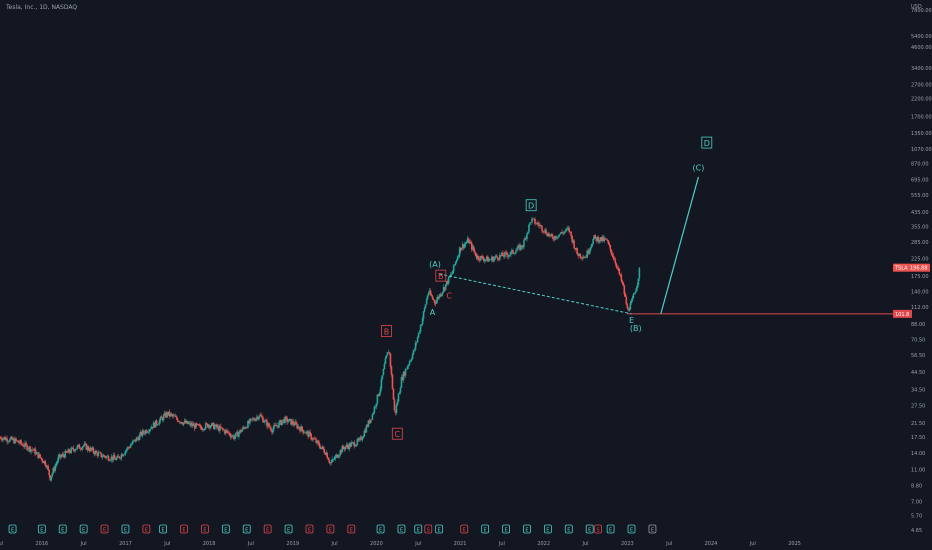 Image resolution: width=932 pixels, height=550 pixels. What do you see at coordinates (918, 471) in the screenshot?
I see `y-tick-label: 11.00` at bounding box center [918, 471].